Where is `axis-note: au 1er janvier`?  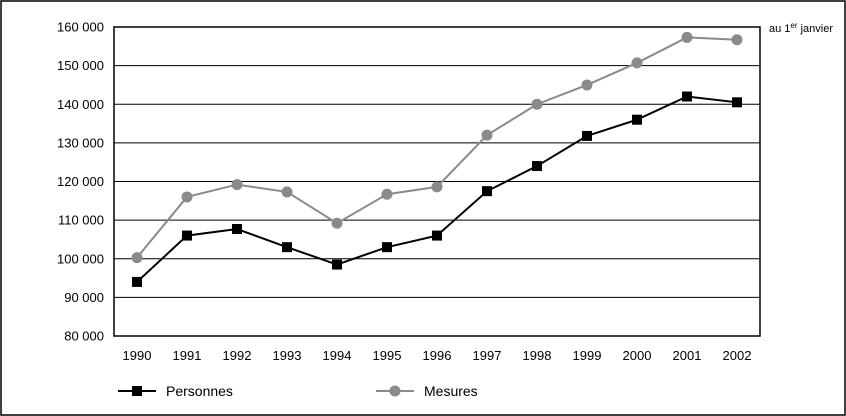 axis-note: au 1er janvier is located at coordinates (801, 28).